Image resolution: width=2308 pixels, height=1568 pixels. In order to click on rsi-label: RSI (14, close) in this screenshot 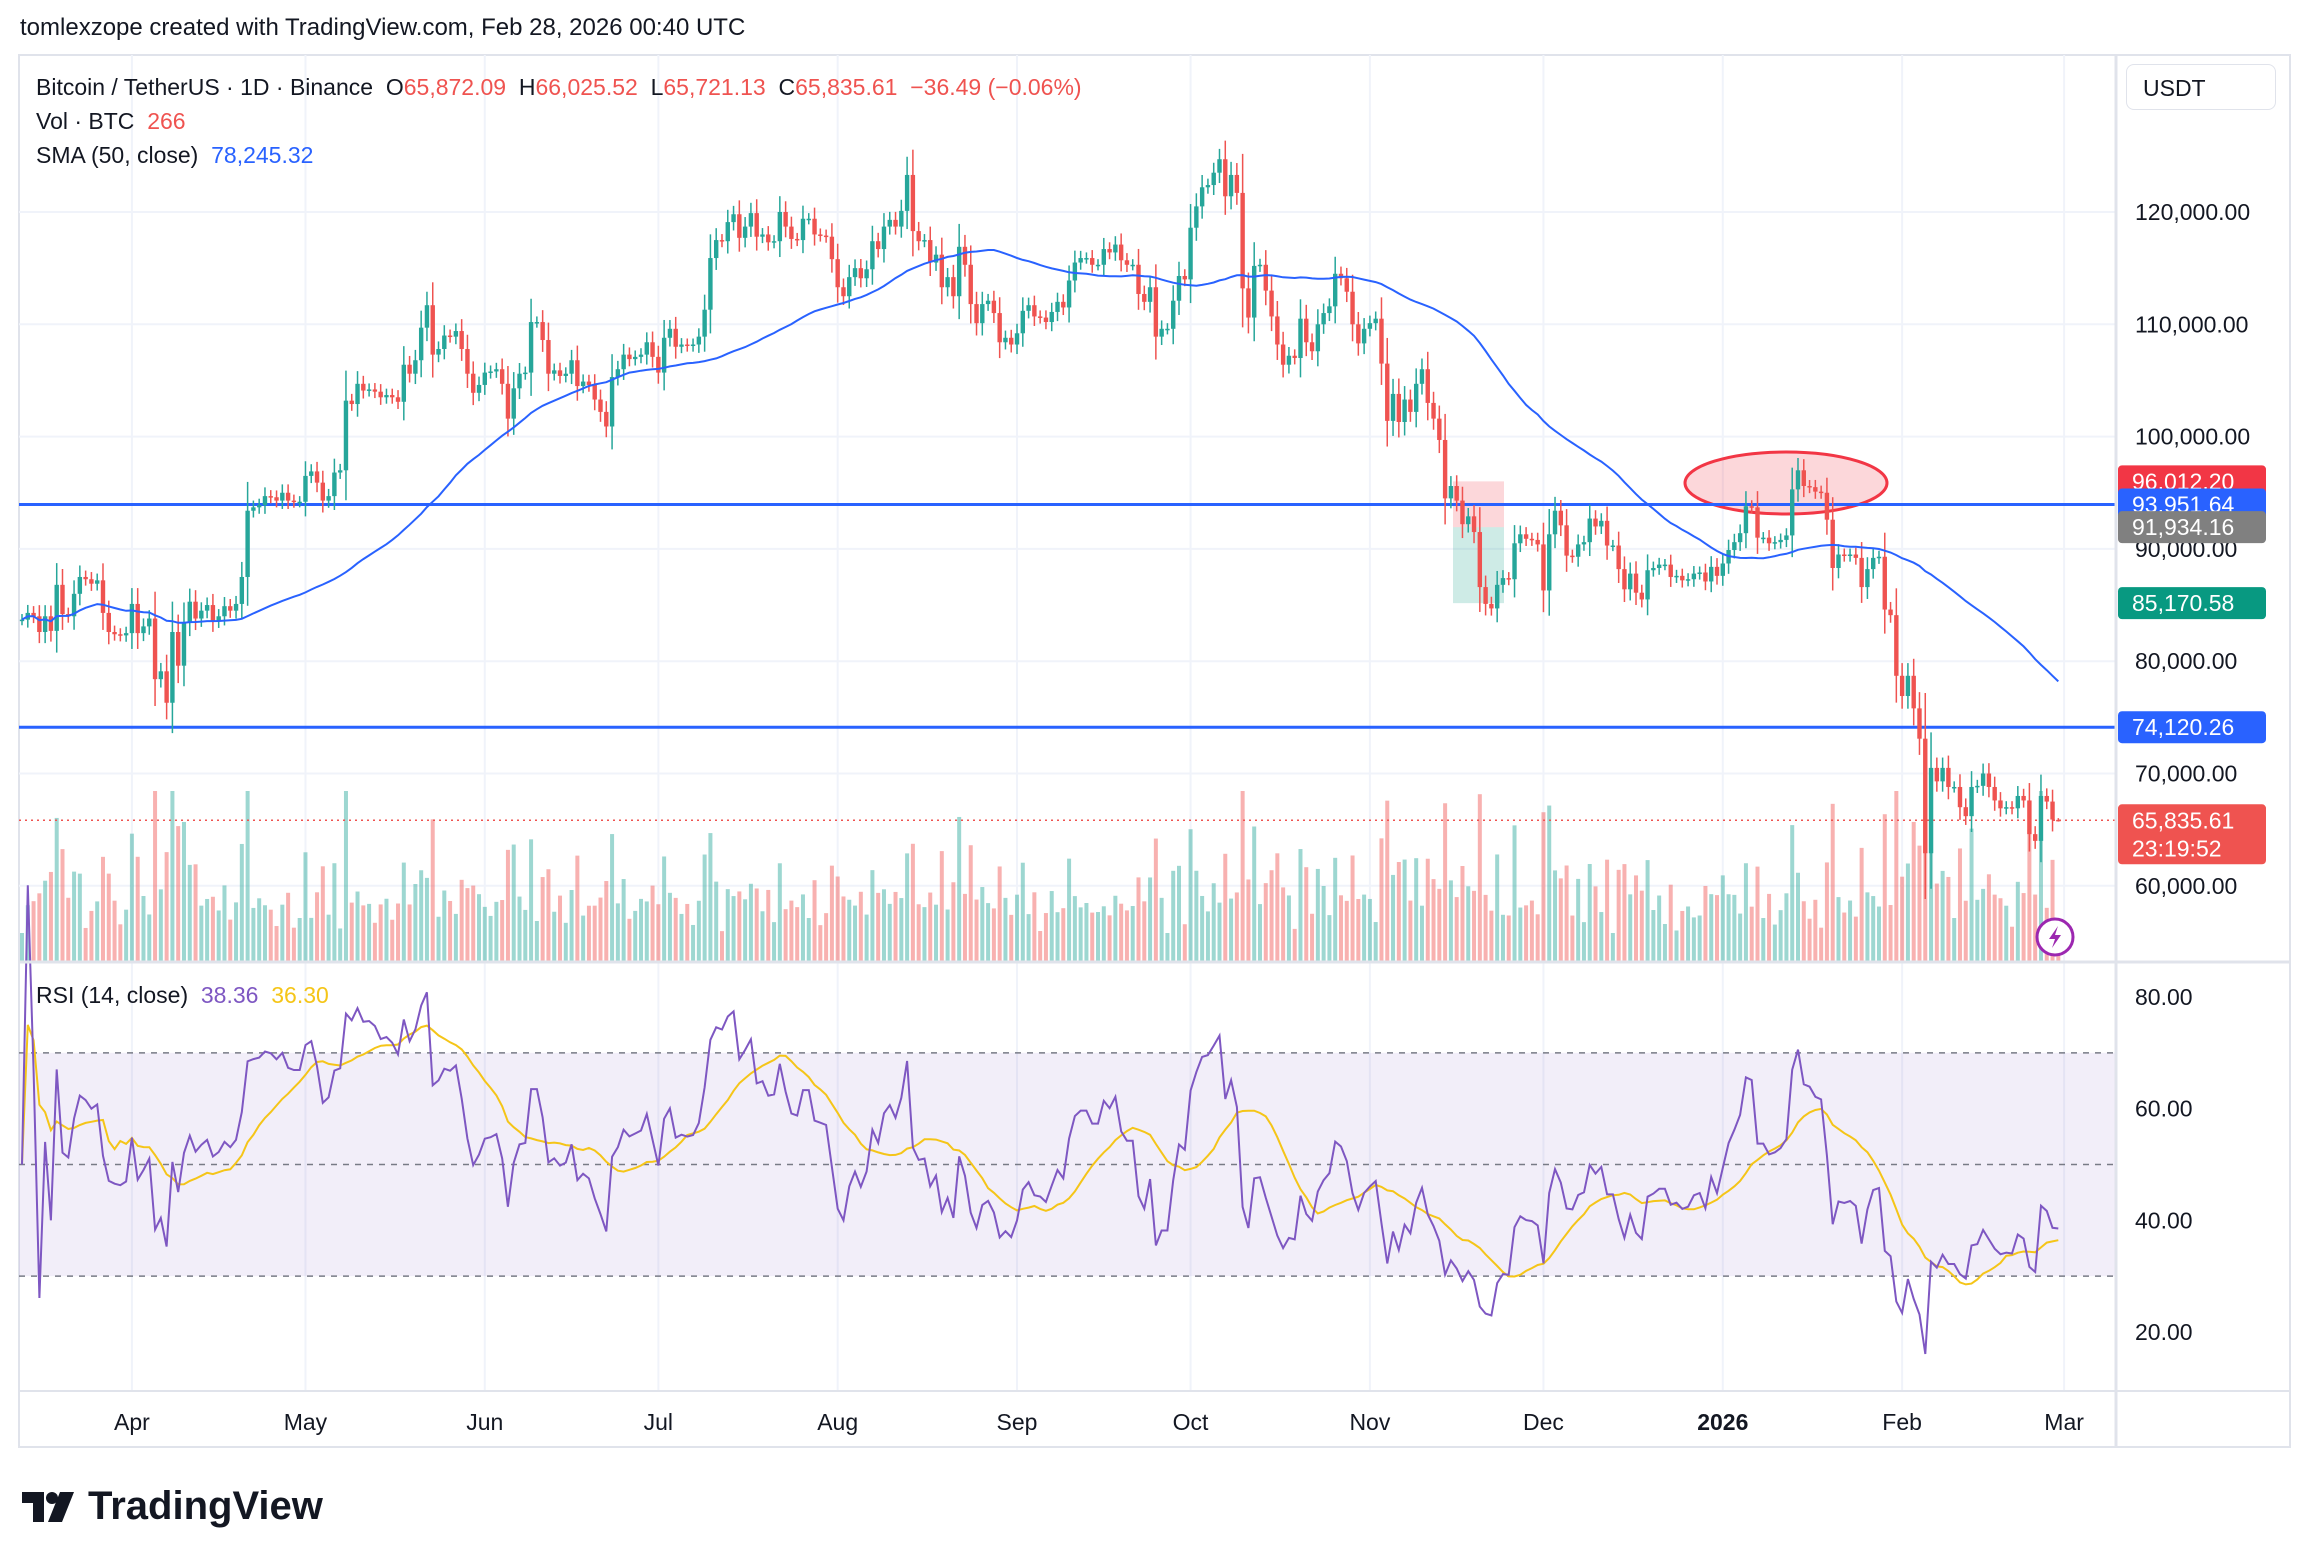, I will do `click(112, 995)`.